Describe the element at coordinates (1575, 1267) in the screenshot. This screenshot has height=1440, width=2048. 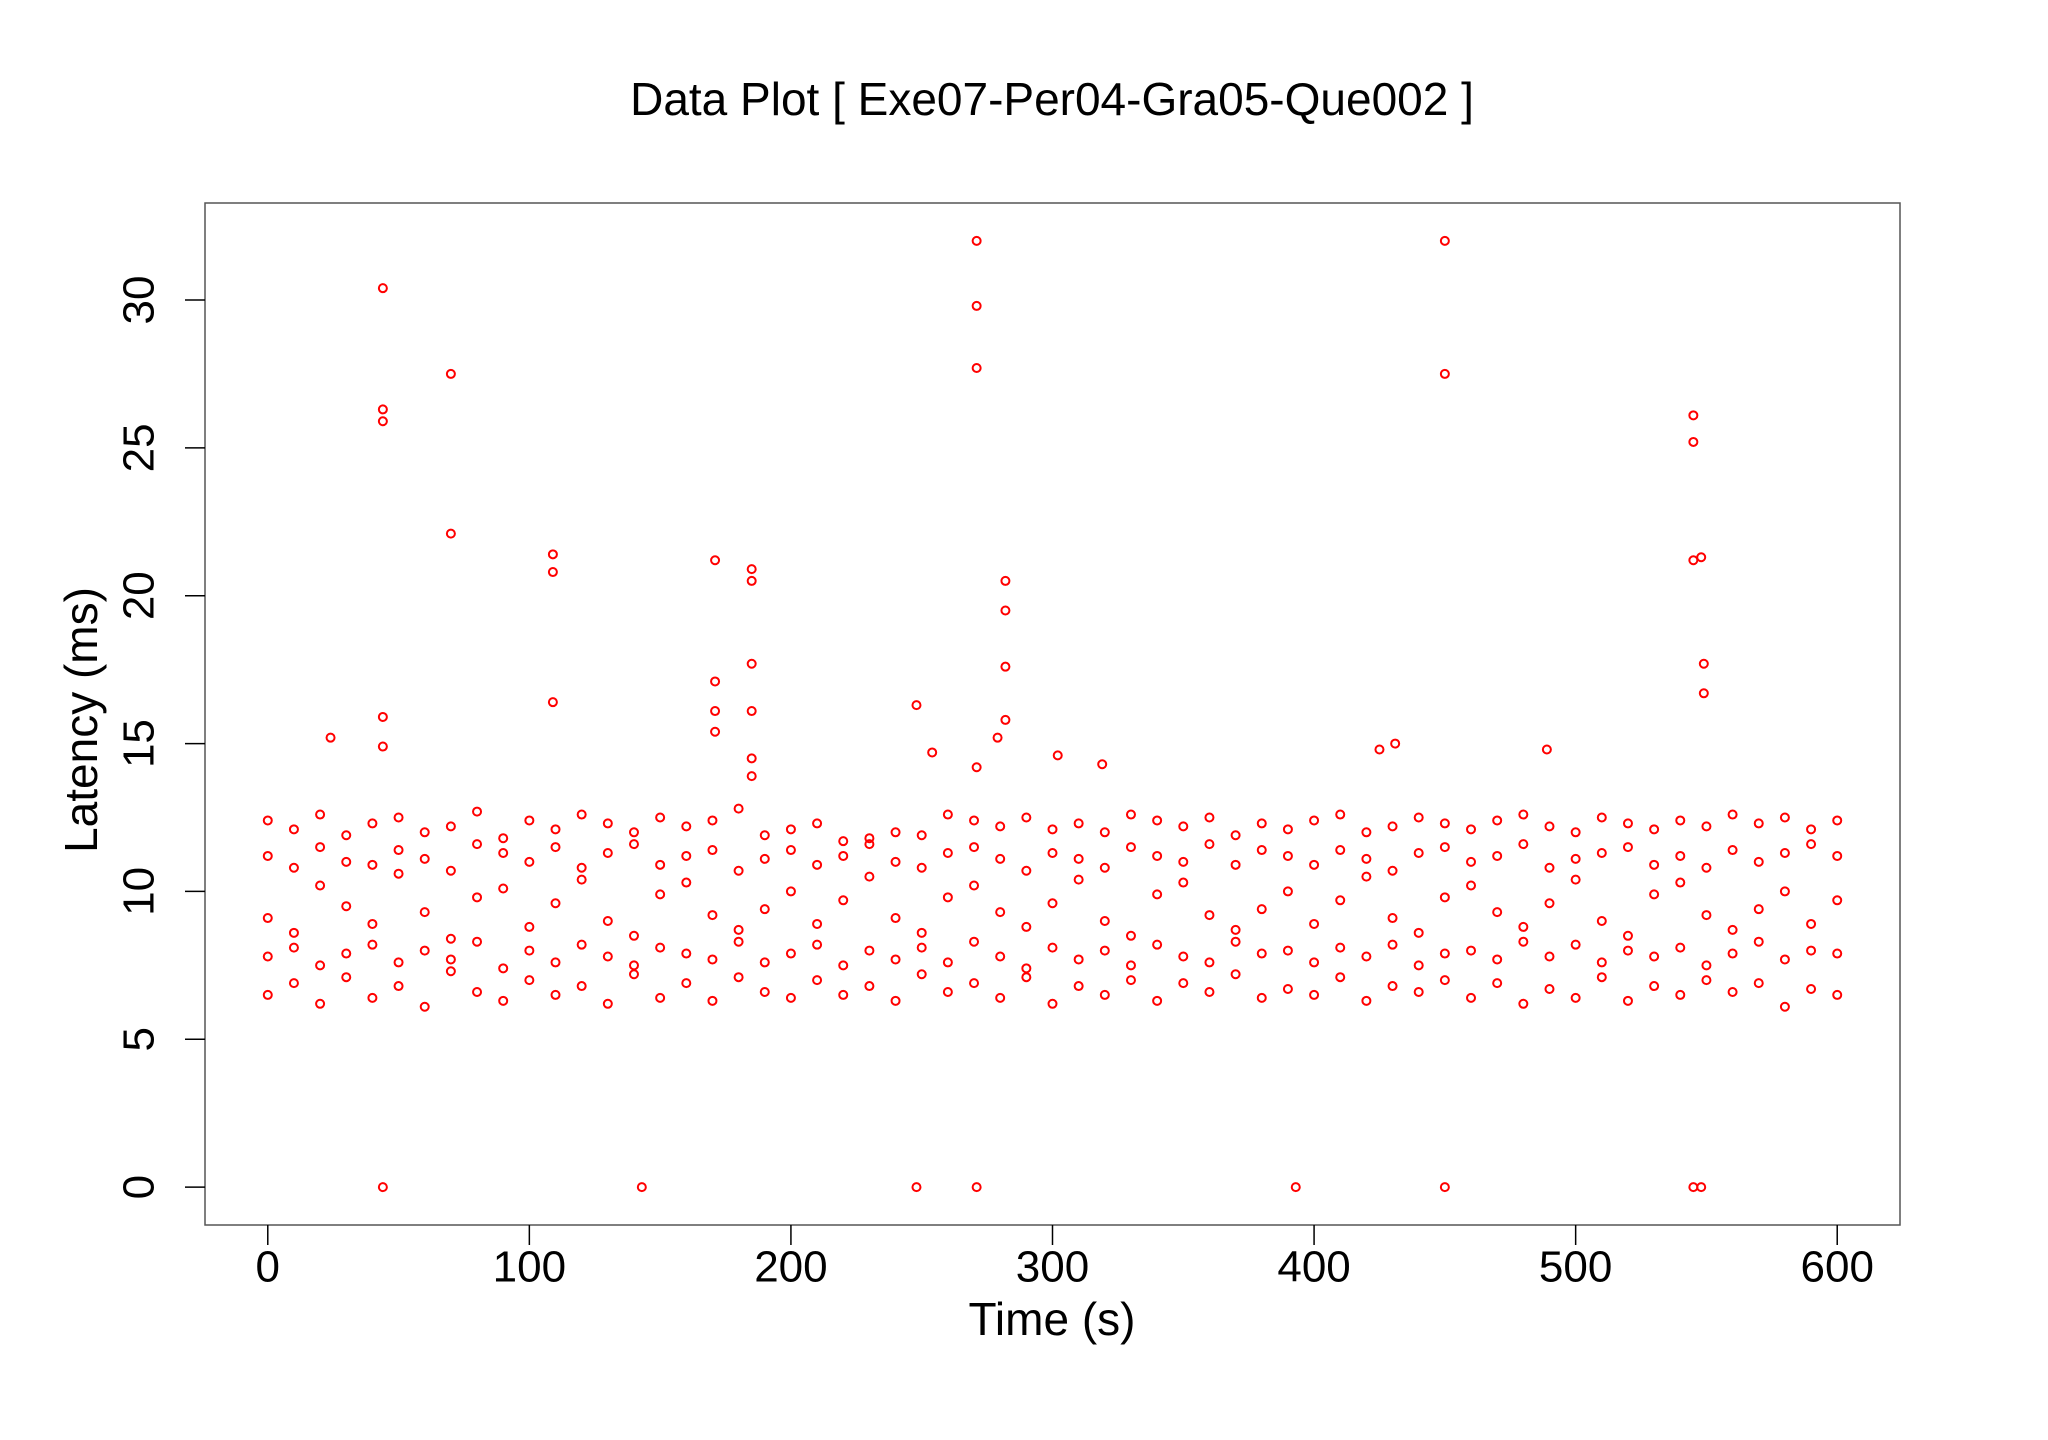
I see `x-tick-label: 500` at that location.